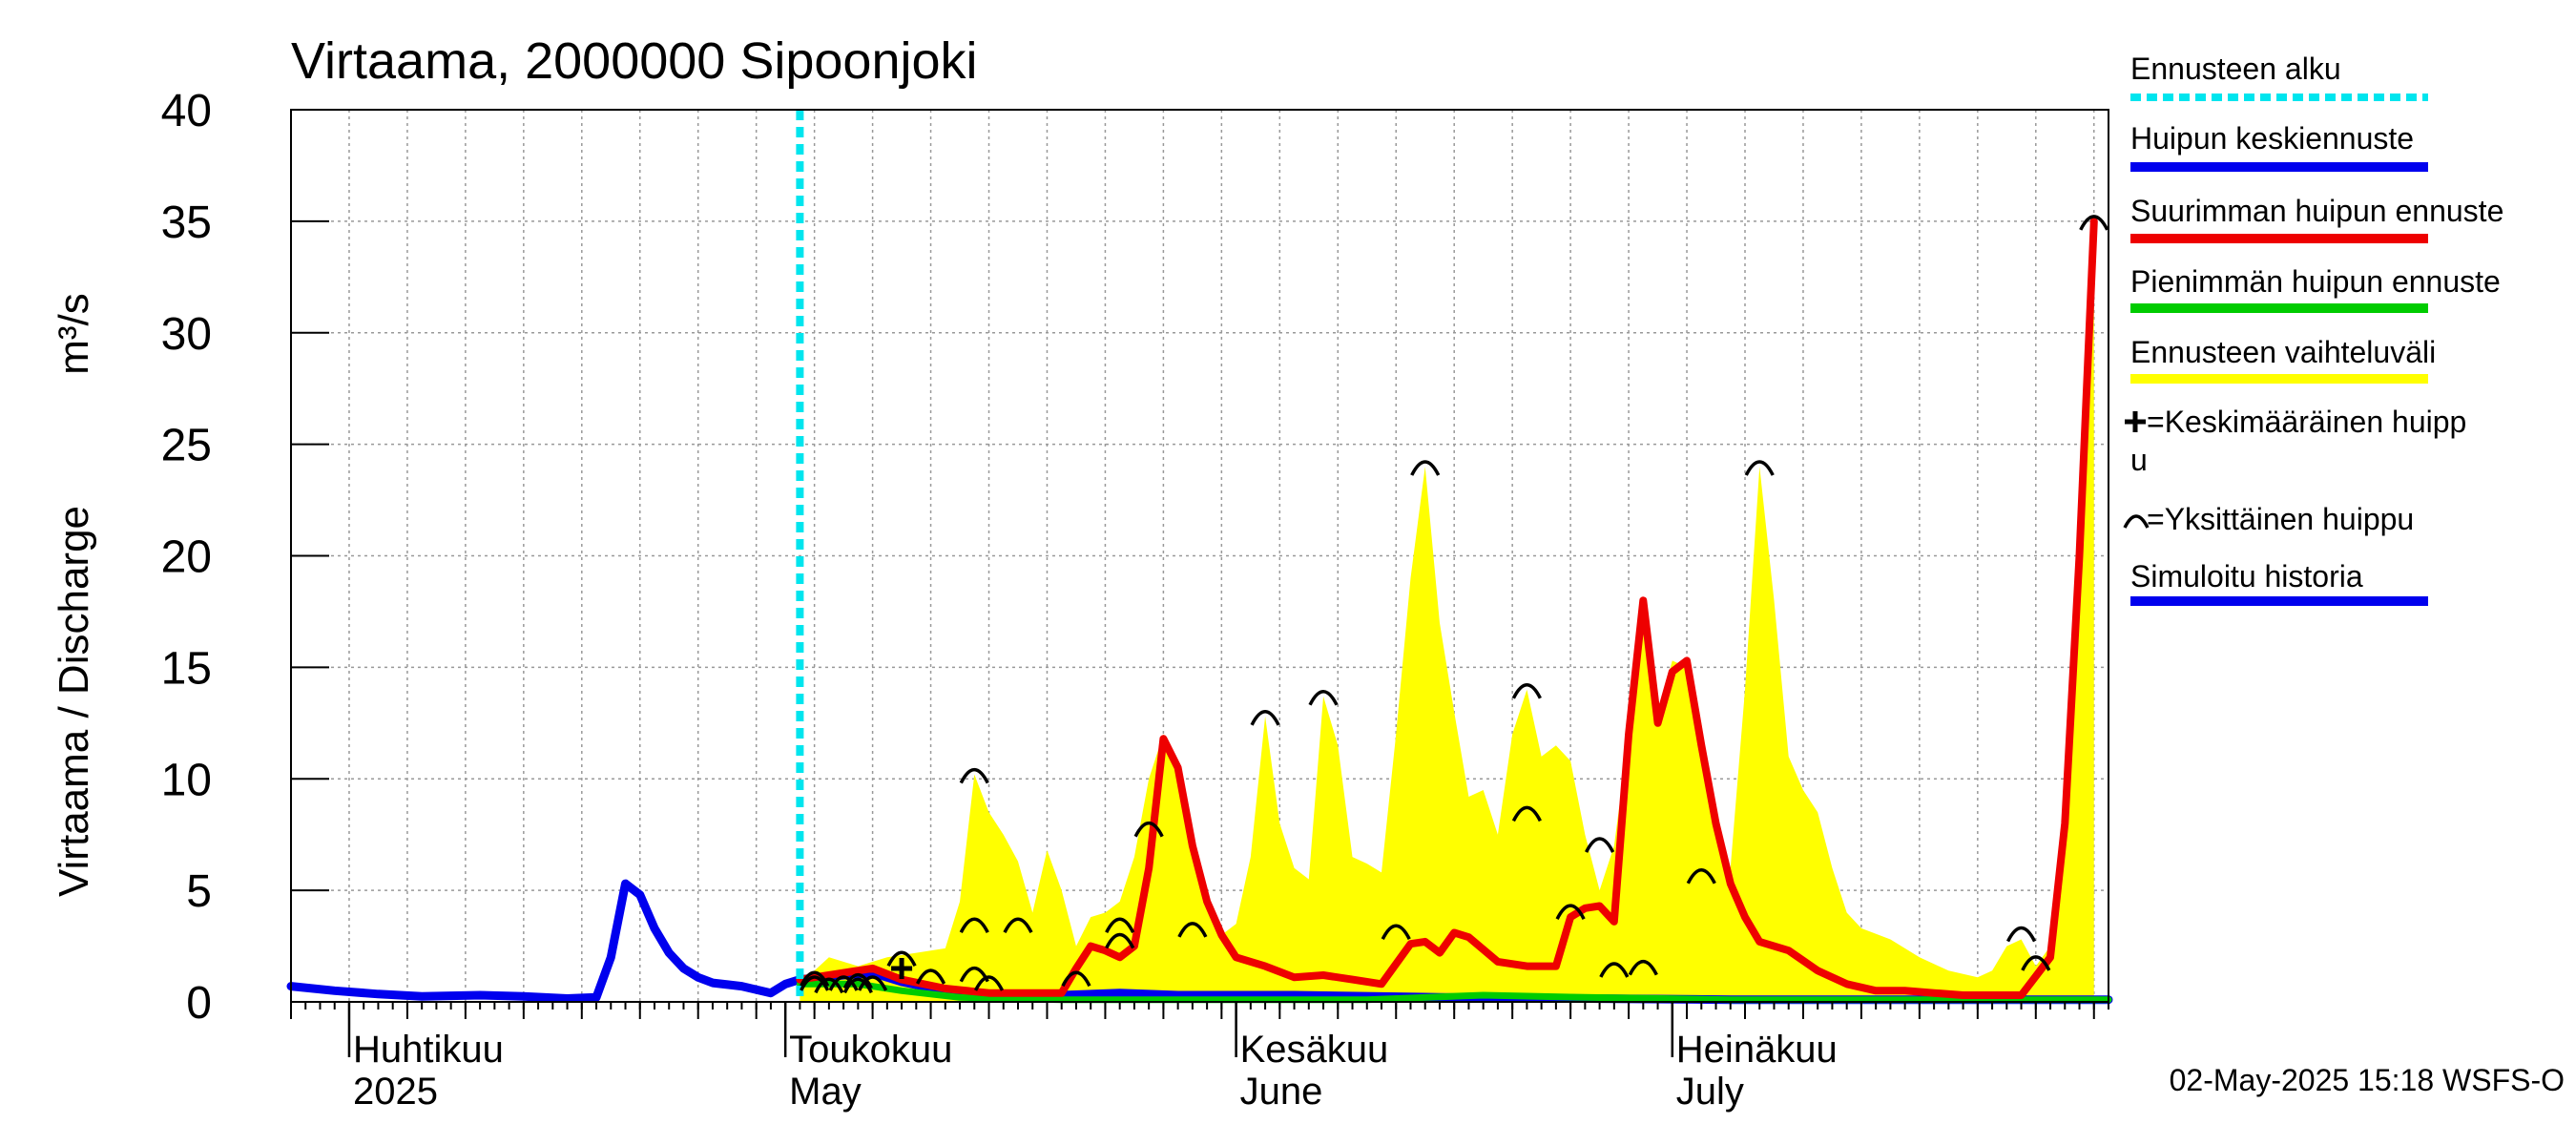  Describe the element at coordinates (2367, 1080) in the screenshot. I see `timestamp: 02-May-2025 15:18 WSFS-O` at that location.